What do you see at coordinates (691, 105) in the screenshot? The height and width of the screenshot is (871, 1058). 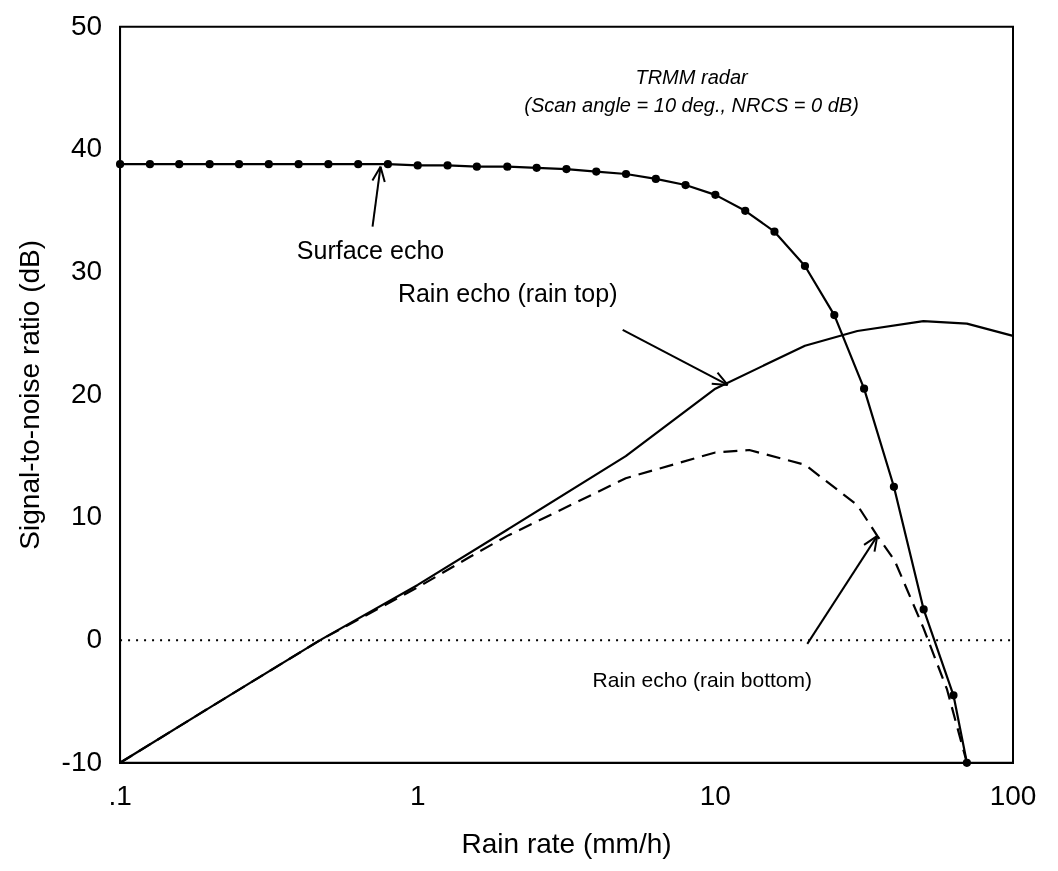 I see `text: (Scan angle = 10 deg., NRCS = 0 dB)` at bounding box center [691, 105].